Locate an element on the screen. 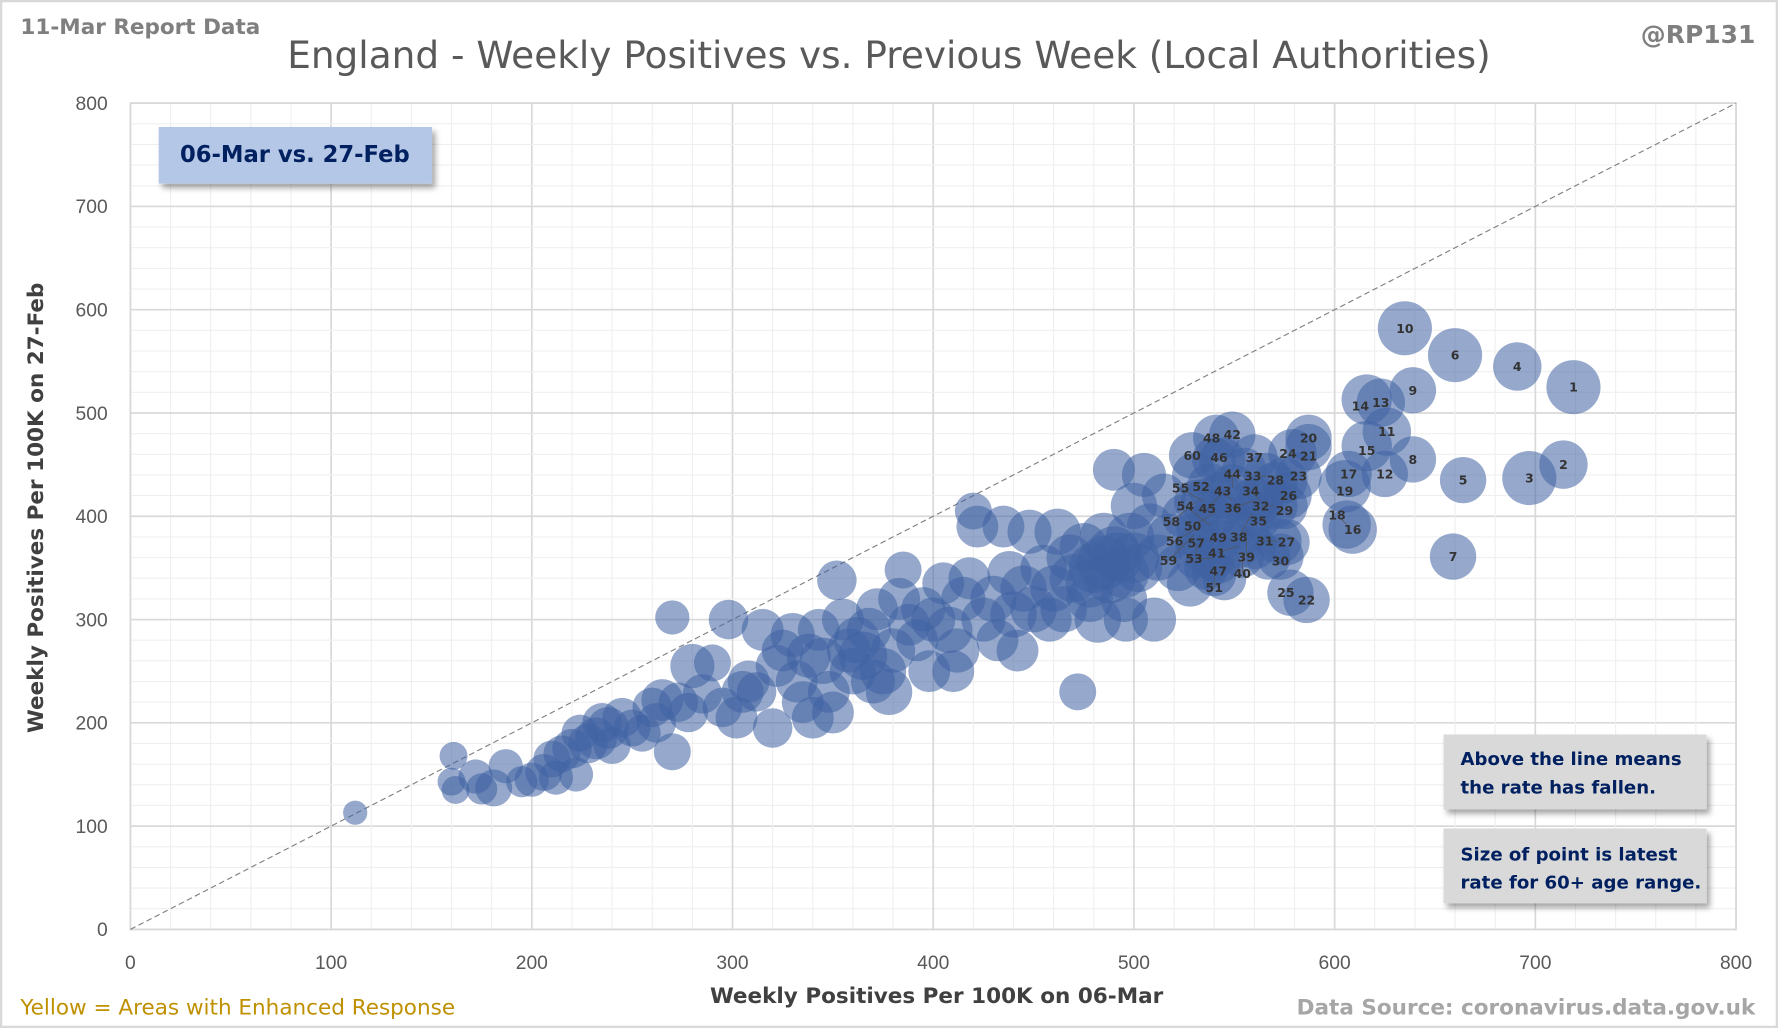 The width and height of the screenshot is (1778, 1028). x-tick-label: 0 is located at coordinates (130, 963).